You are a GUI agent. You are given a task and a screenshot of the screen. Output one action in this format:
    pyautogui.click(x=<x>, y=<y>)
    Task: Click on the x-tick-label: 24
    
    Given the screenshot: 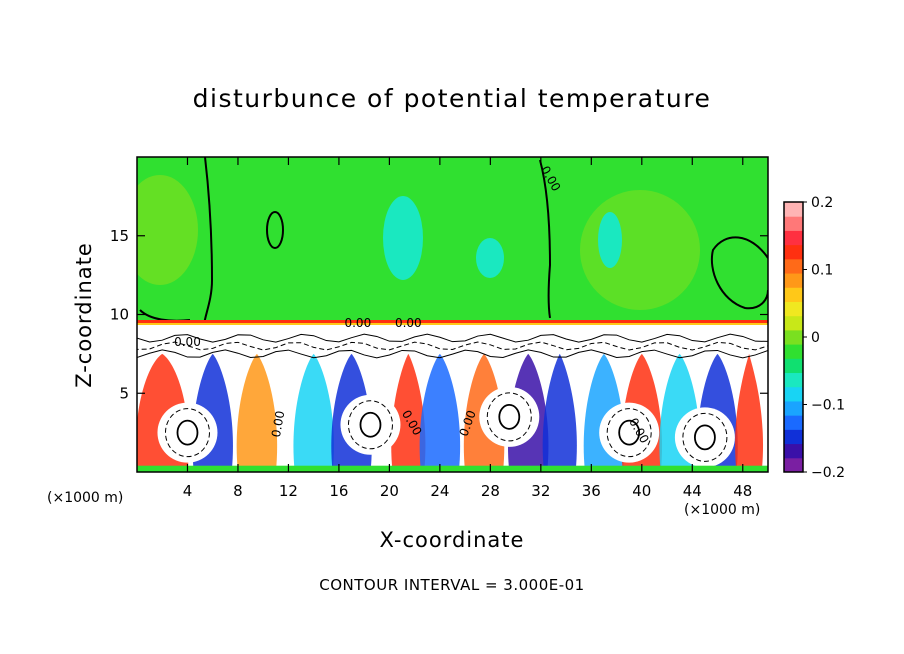 What is the action you would take?
    pyautogui.click(x=439, y=491)
    